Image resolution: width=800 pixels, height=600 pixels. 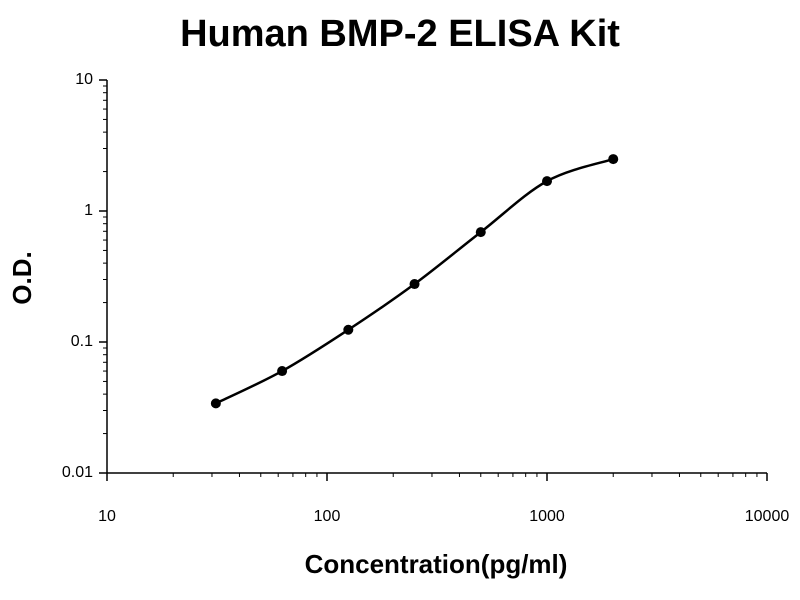 What do you see at coordinates (767, 516) in the screenshot?
I see `x-tick-label: 10000` at bounding box center [767, 516].